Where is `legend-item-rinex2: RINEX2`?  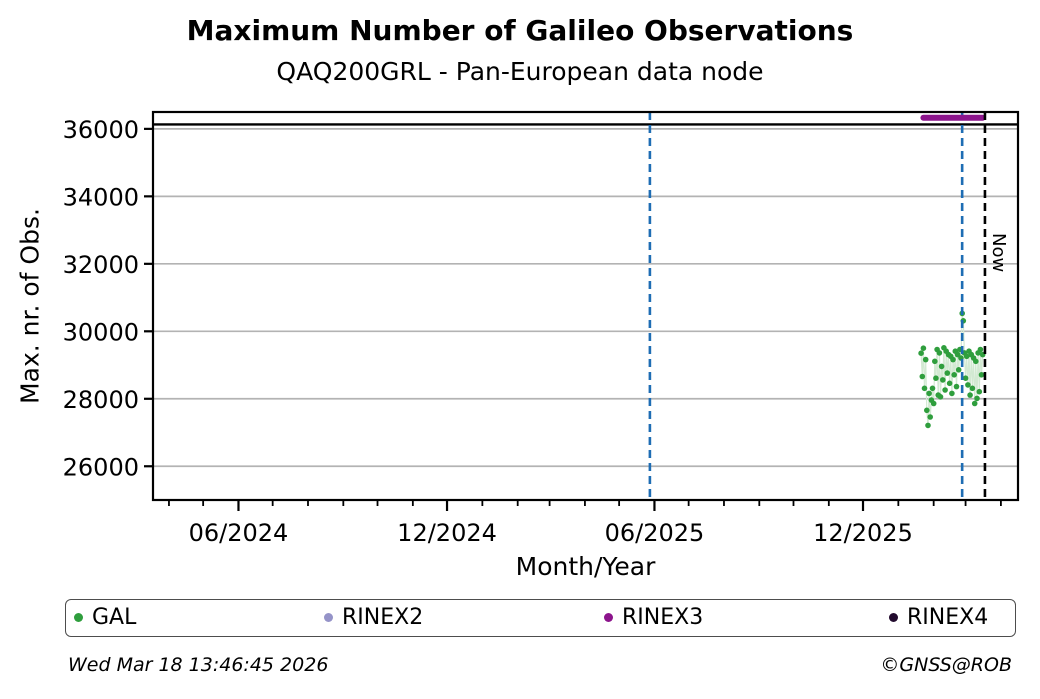
legend-item-rinex2: RINEX2 is located at coordinates (373, 617).